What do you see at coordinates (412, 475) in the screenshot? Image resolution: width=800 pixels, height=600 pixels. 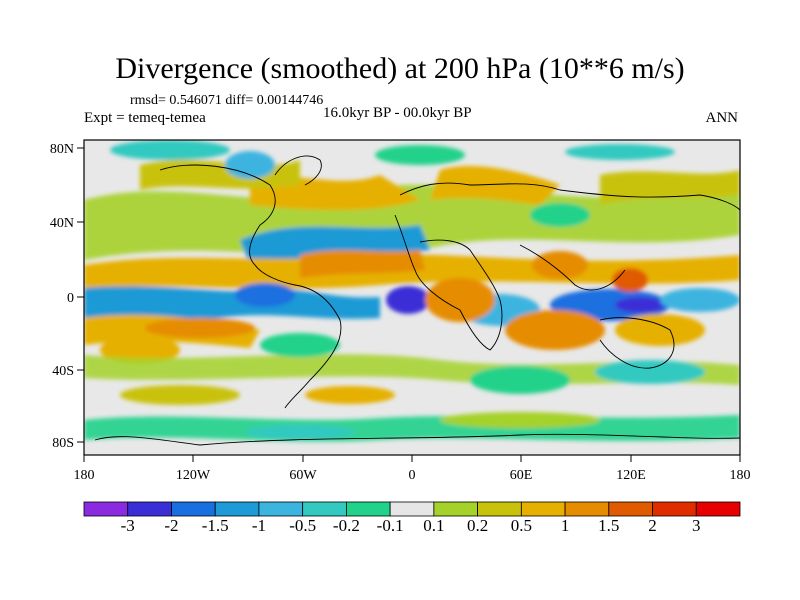 I see `lon-tick-label: 0` at bounding box center [412, 475].